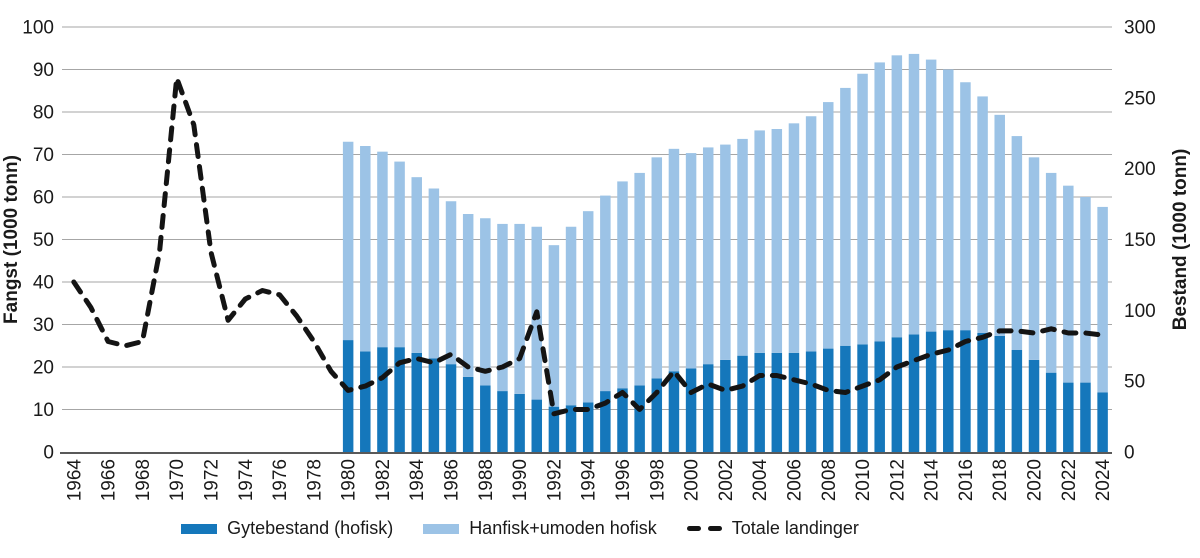 The height and width of the screenshot is (558, 1200). I want to click on x-axis-tick-label: 2024, so click(1103, 480).